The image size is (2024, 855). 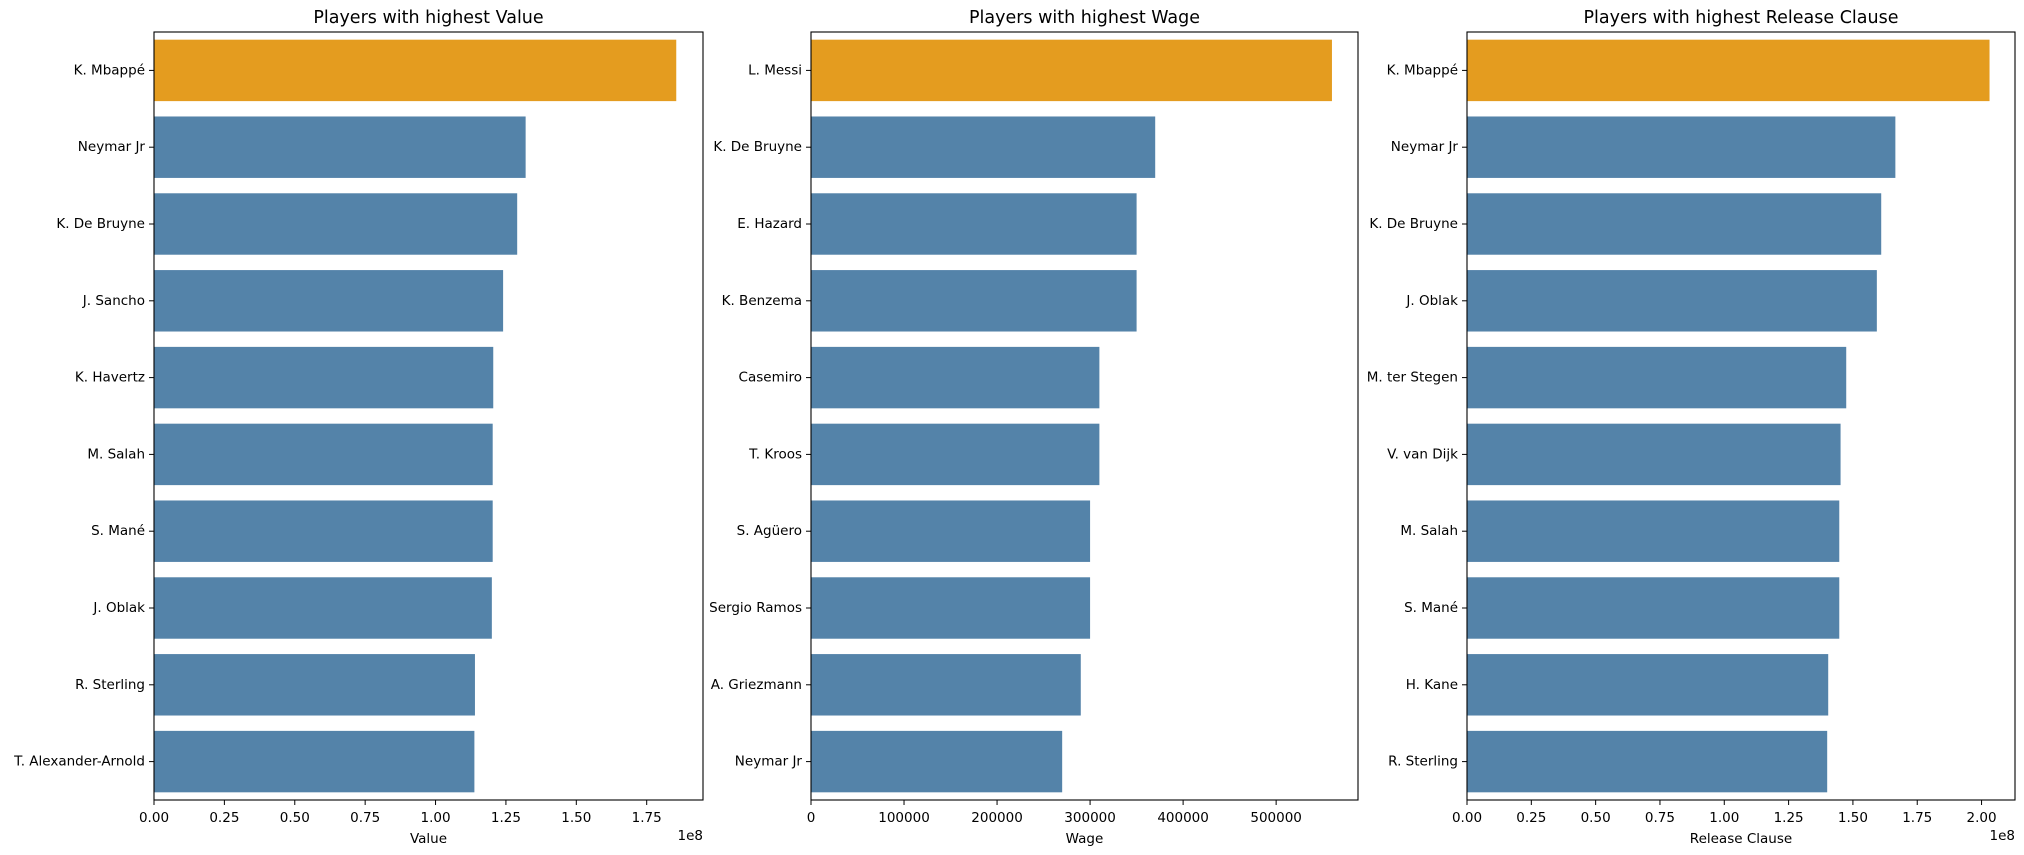 What do you see at coordinates (110, 378) in the screenshot?
I see `y-tick-label: K. Havertz` at bounding box center [110, 378].